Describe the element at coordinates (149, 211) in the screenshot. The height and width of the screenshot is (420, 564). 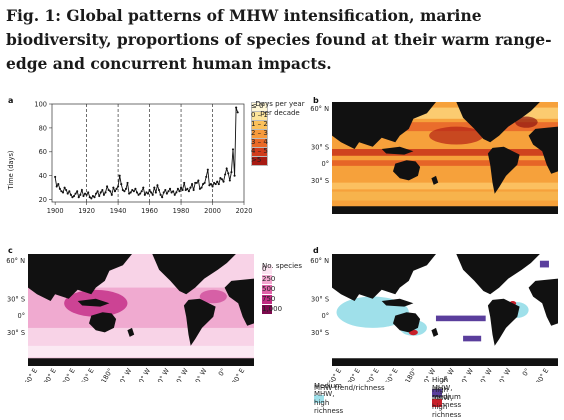
I see `x-tick-label: 1960` at that location.